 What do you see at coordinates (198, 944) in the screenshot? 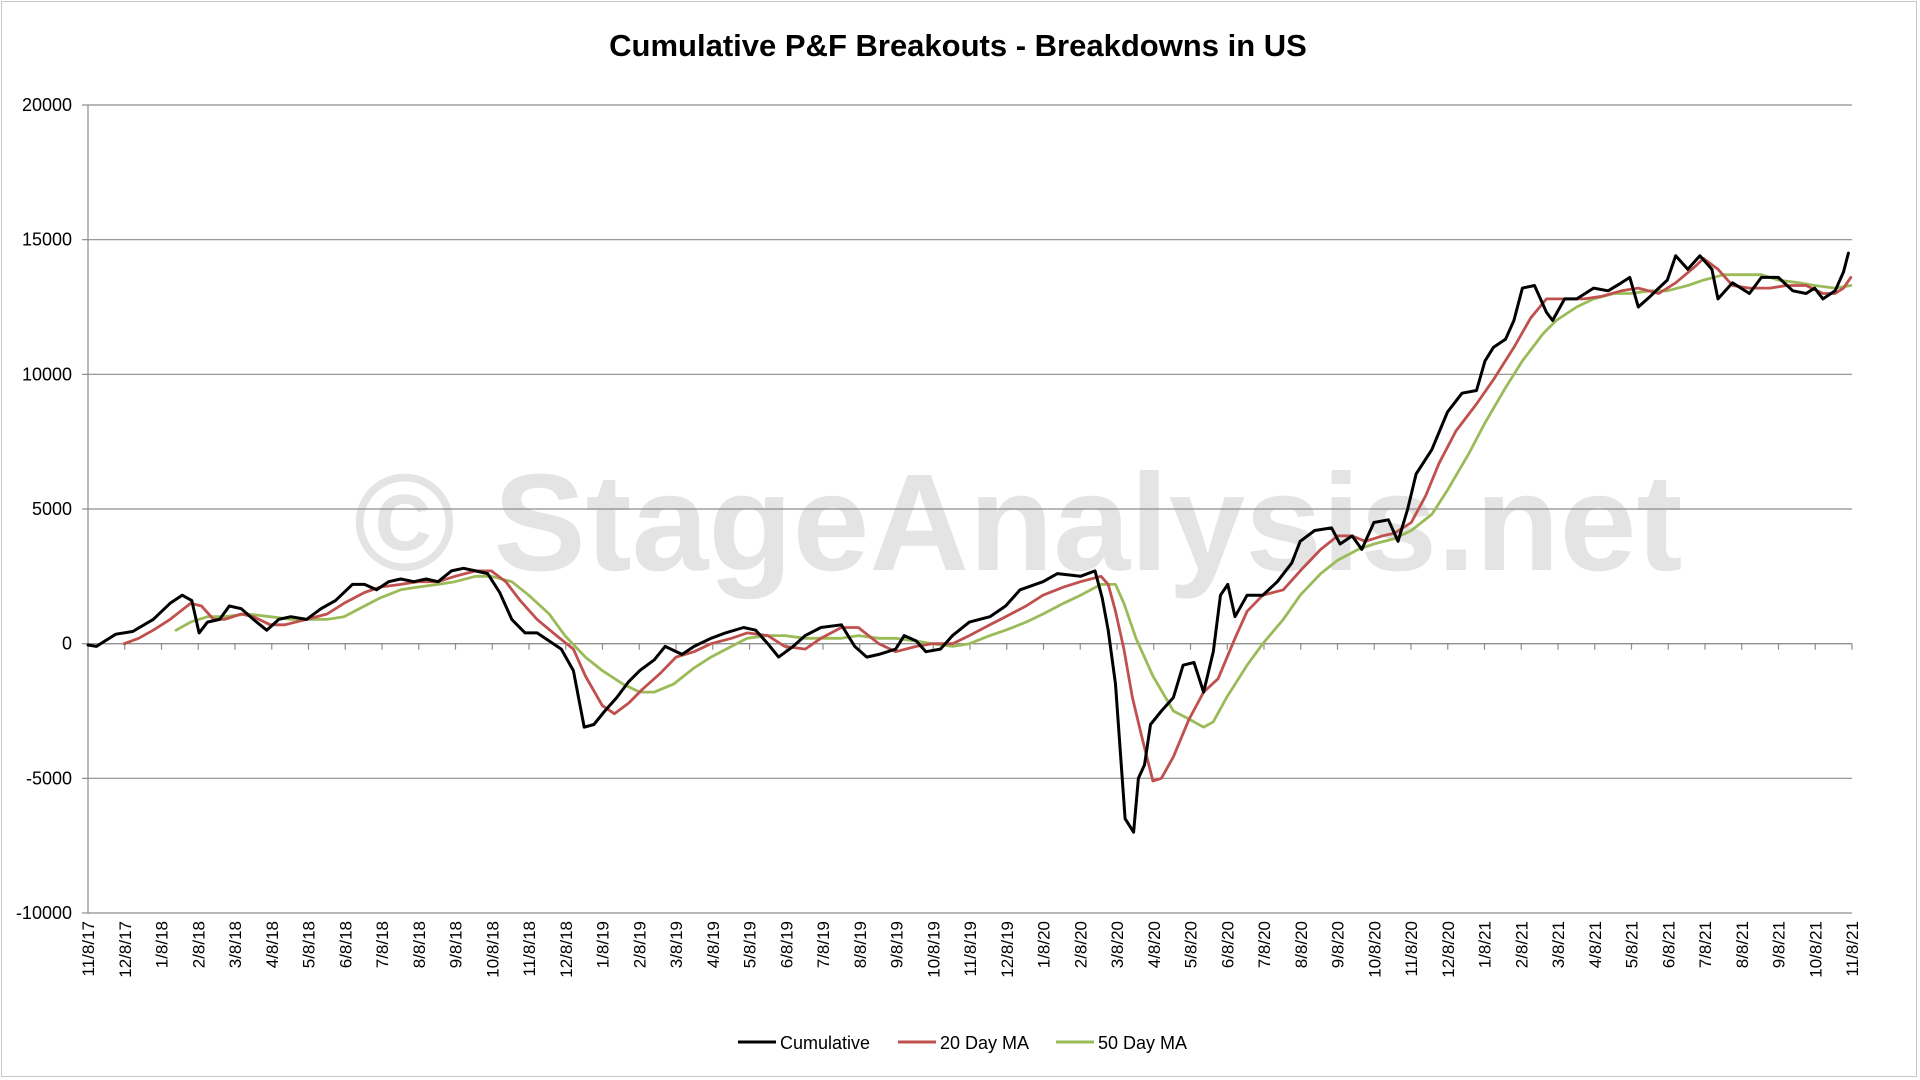
I see `x-tick-label: 2/8/18` at bounding box center [198, 944].